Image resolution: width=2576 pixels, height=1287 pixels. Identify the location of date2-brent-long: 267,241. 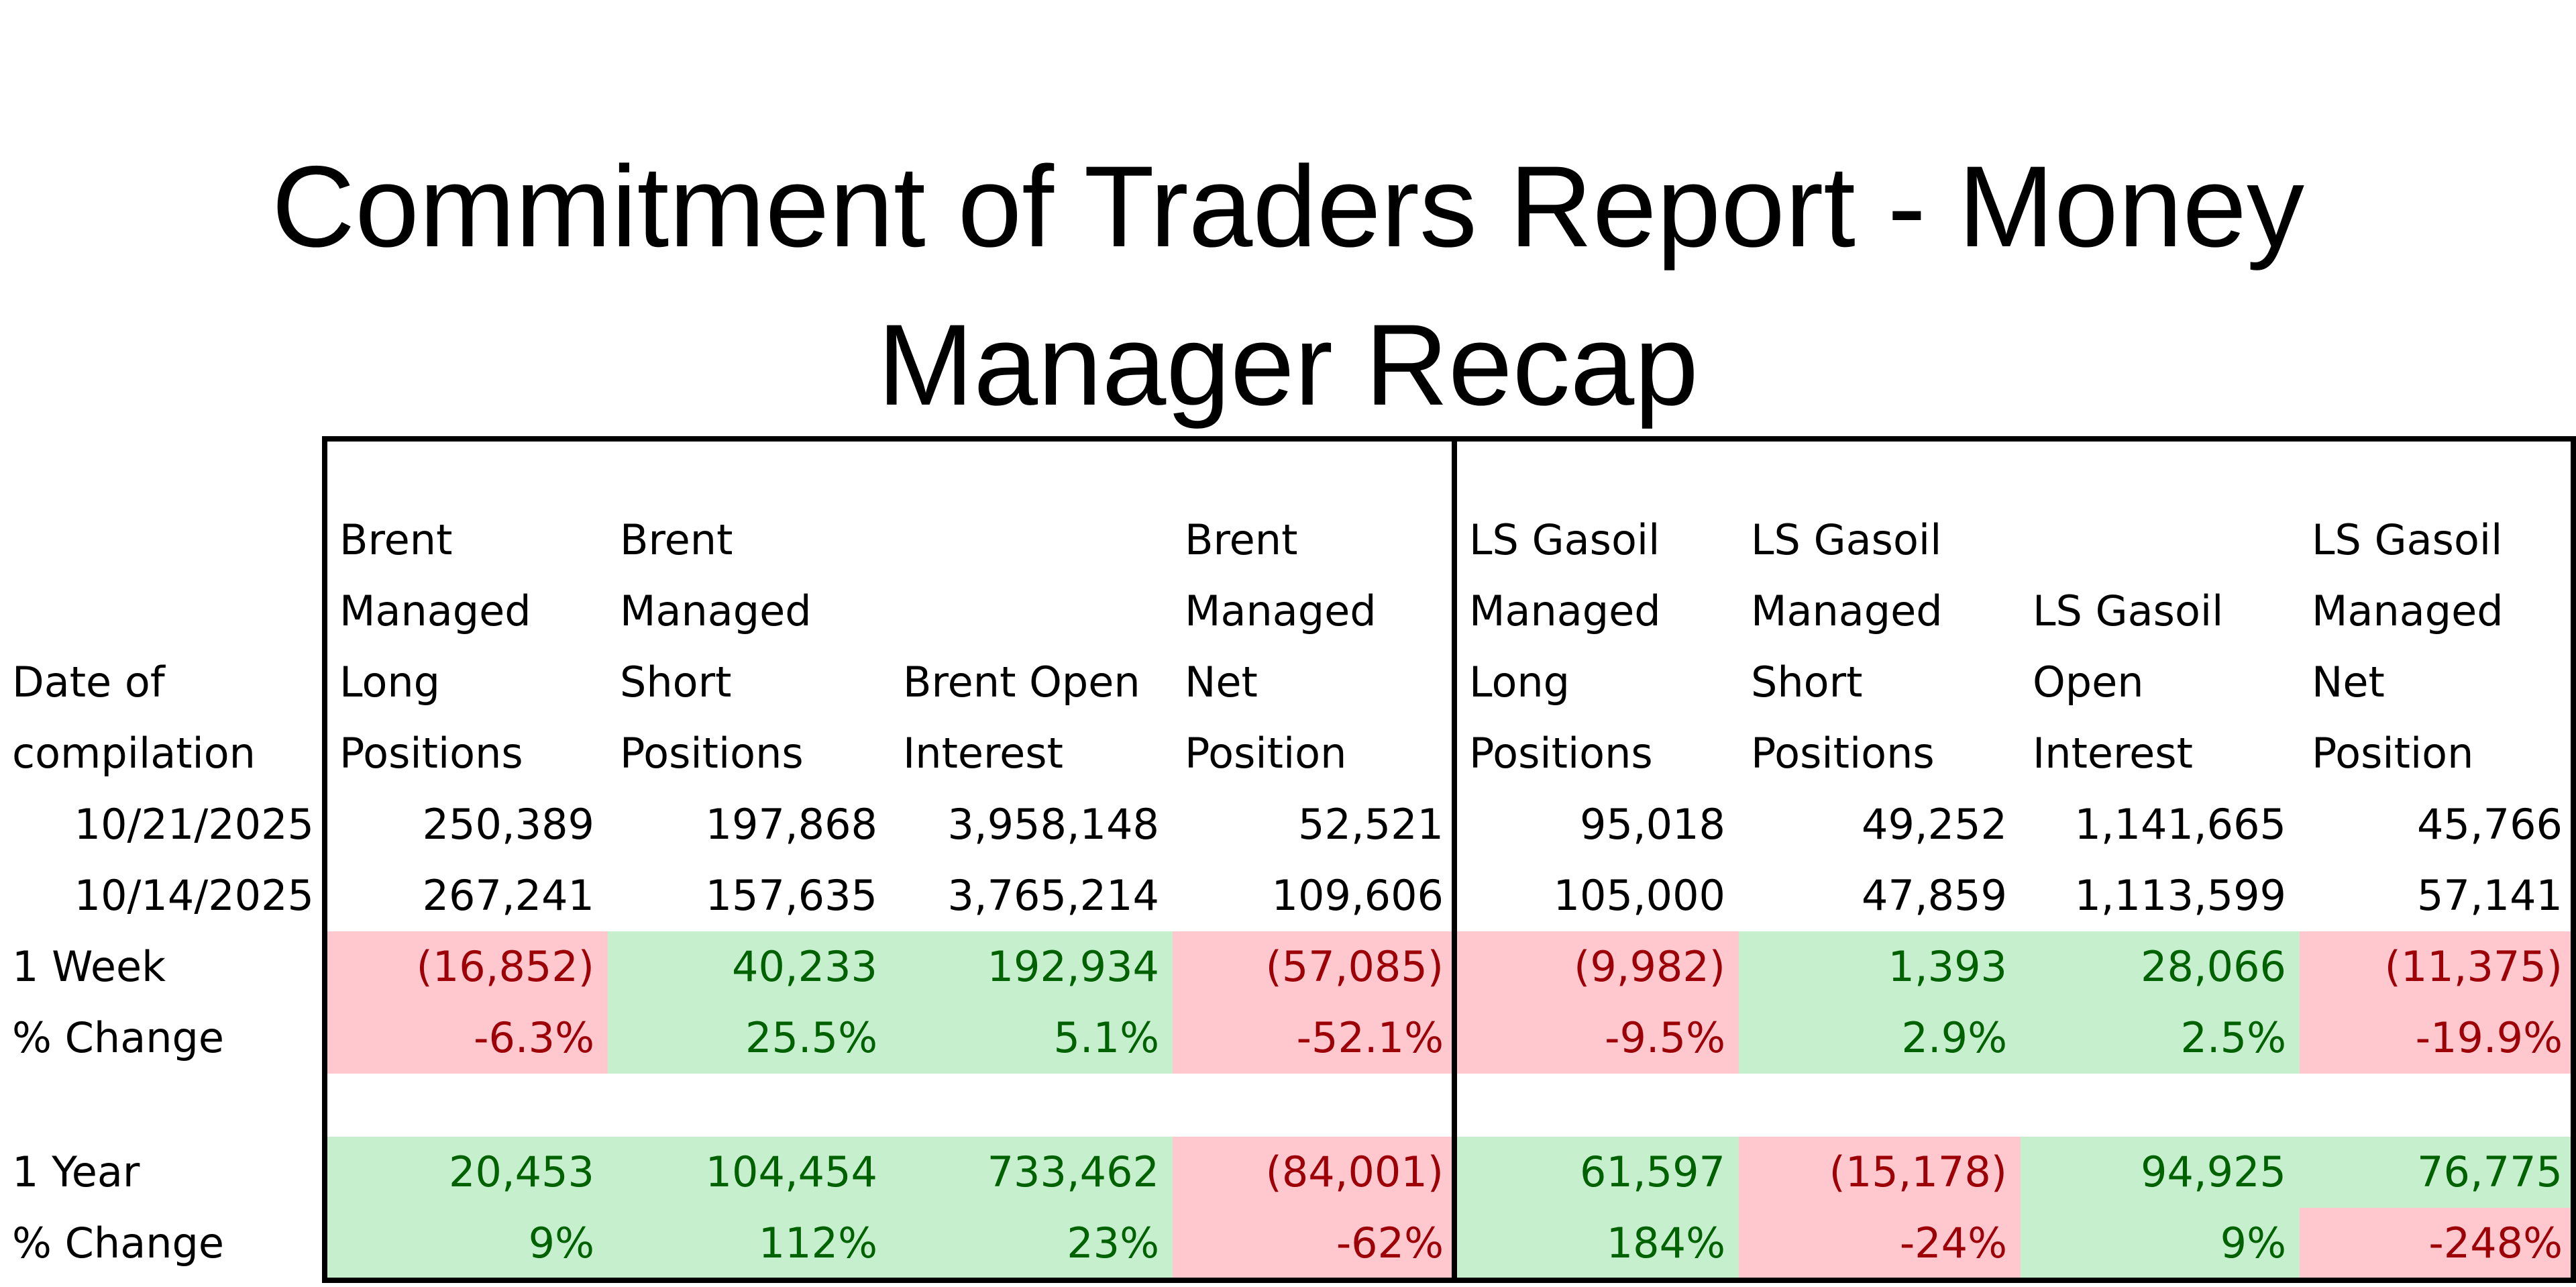
(508, 895).